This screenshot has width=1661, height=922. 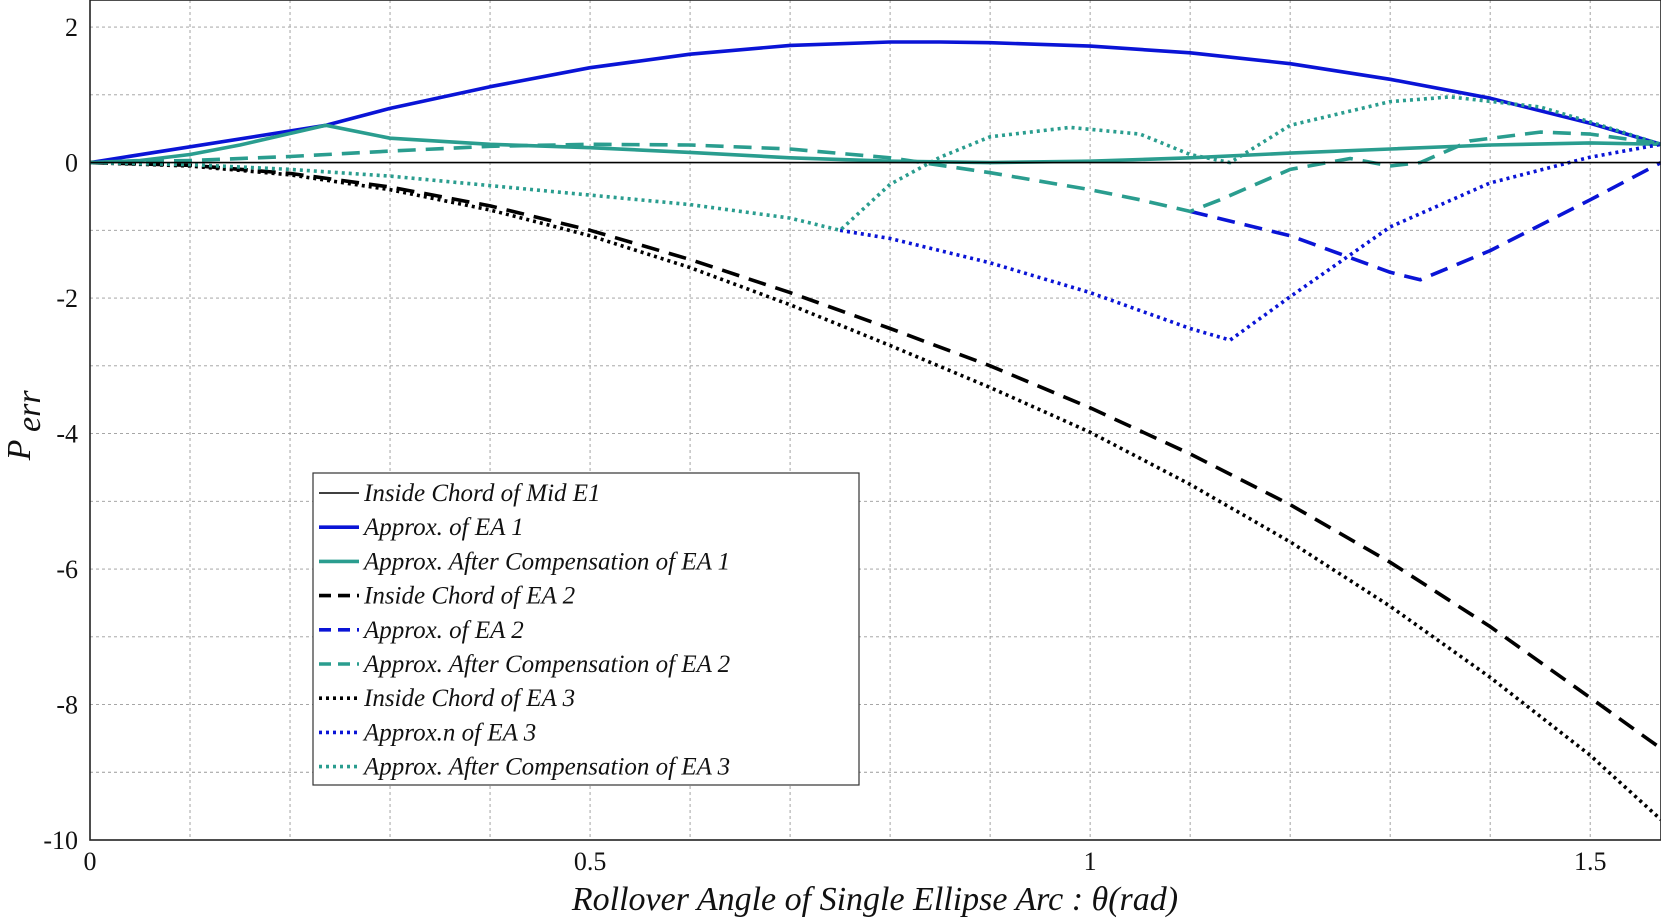 What do you see at coordinates (71, 163) in the screenshot?
I see `y-tick-label: 0` at bounding box center [71, 163].